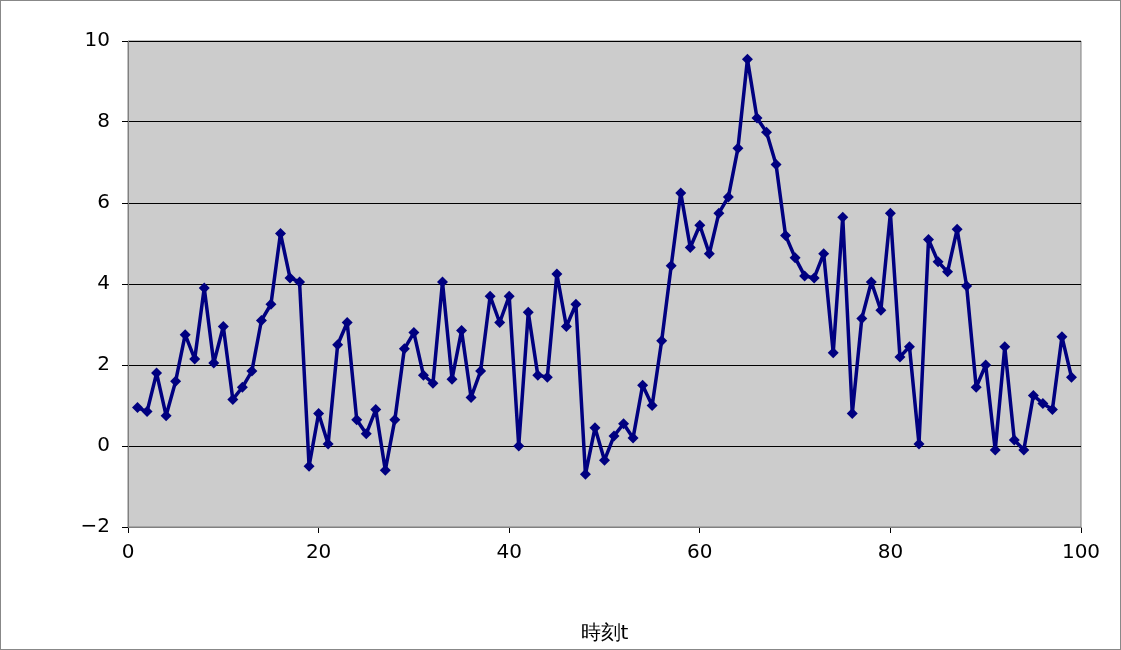  I want to click on x-tick-label: 40, so click(509, 551).